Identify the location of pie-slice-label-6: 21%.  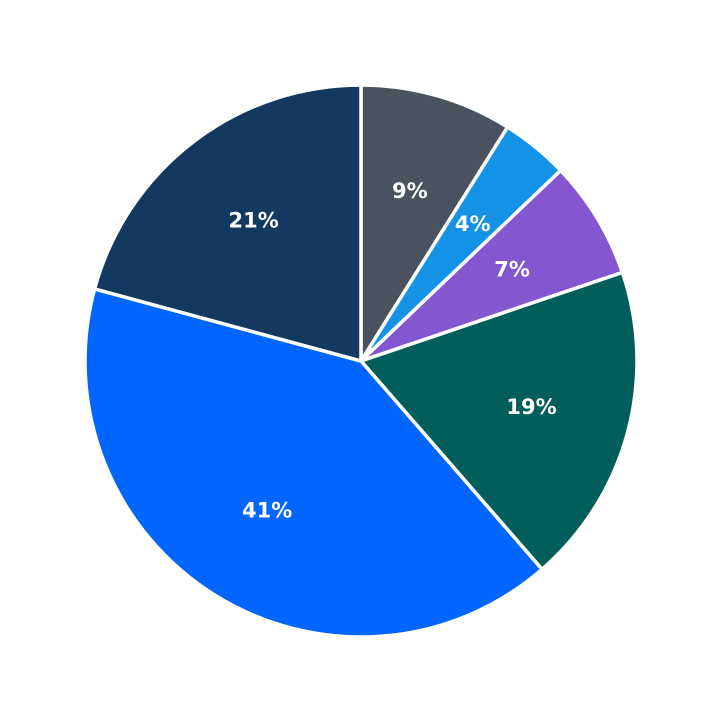
(254, 221).